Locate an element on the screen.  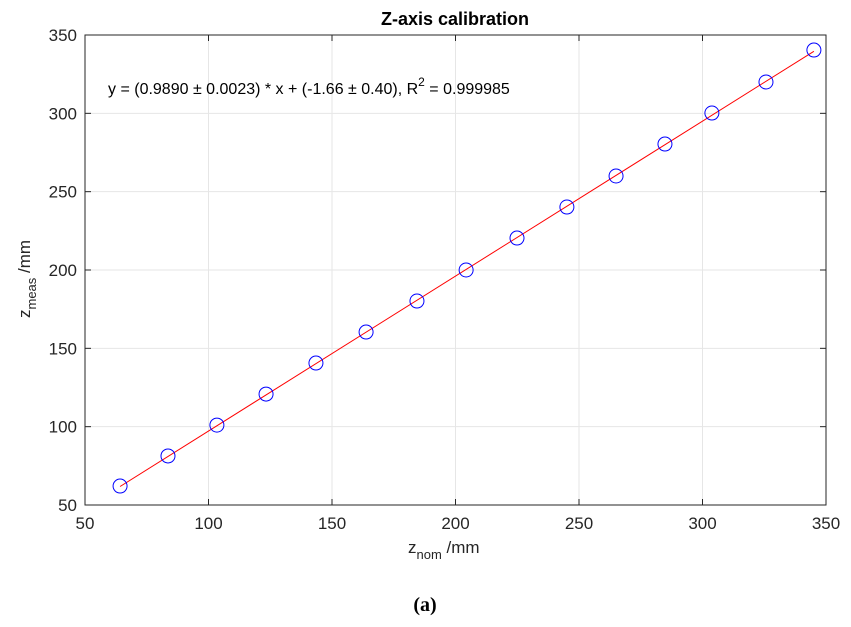
x-tick-label: 350 is located at coordinates (826, 523).